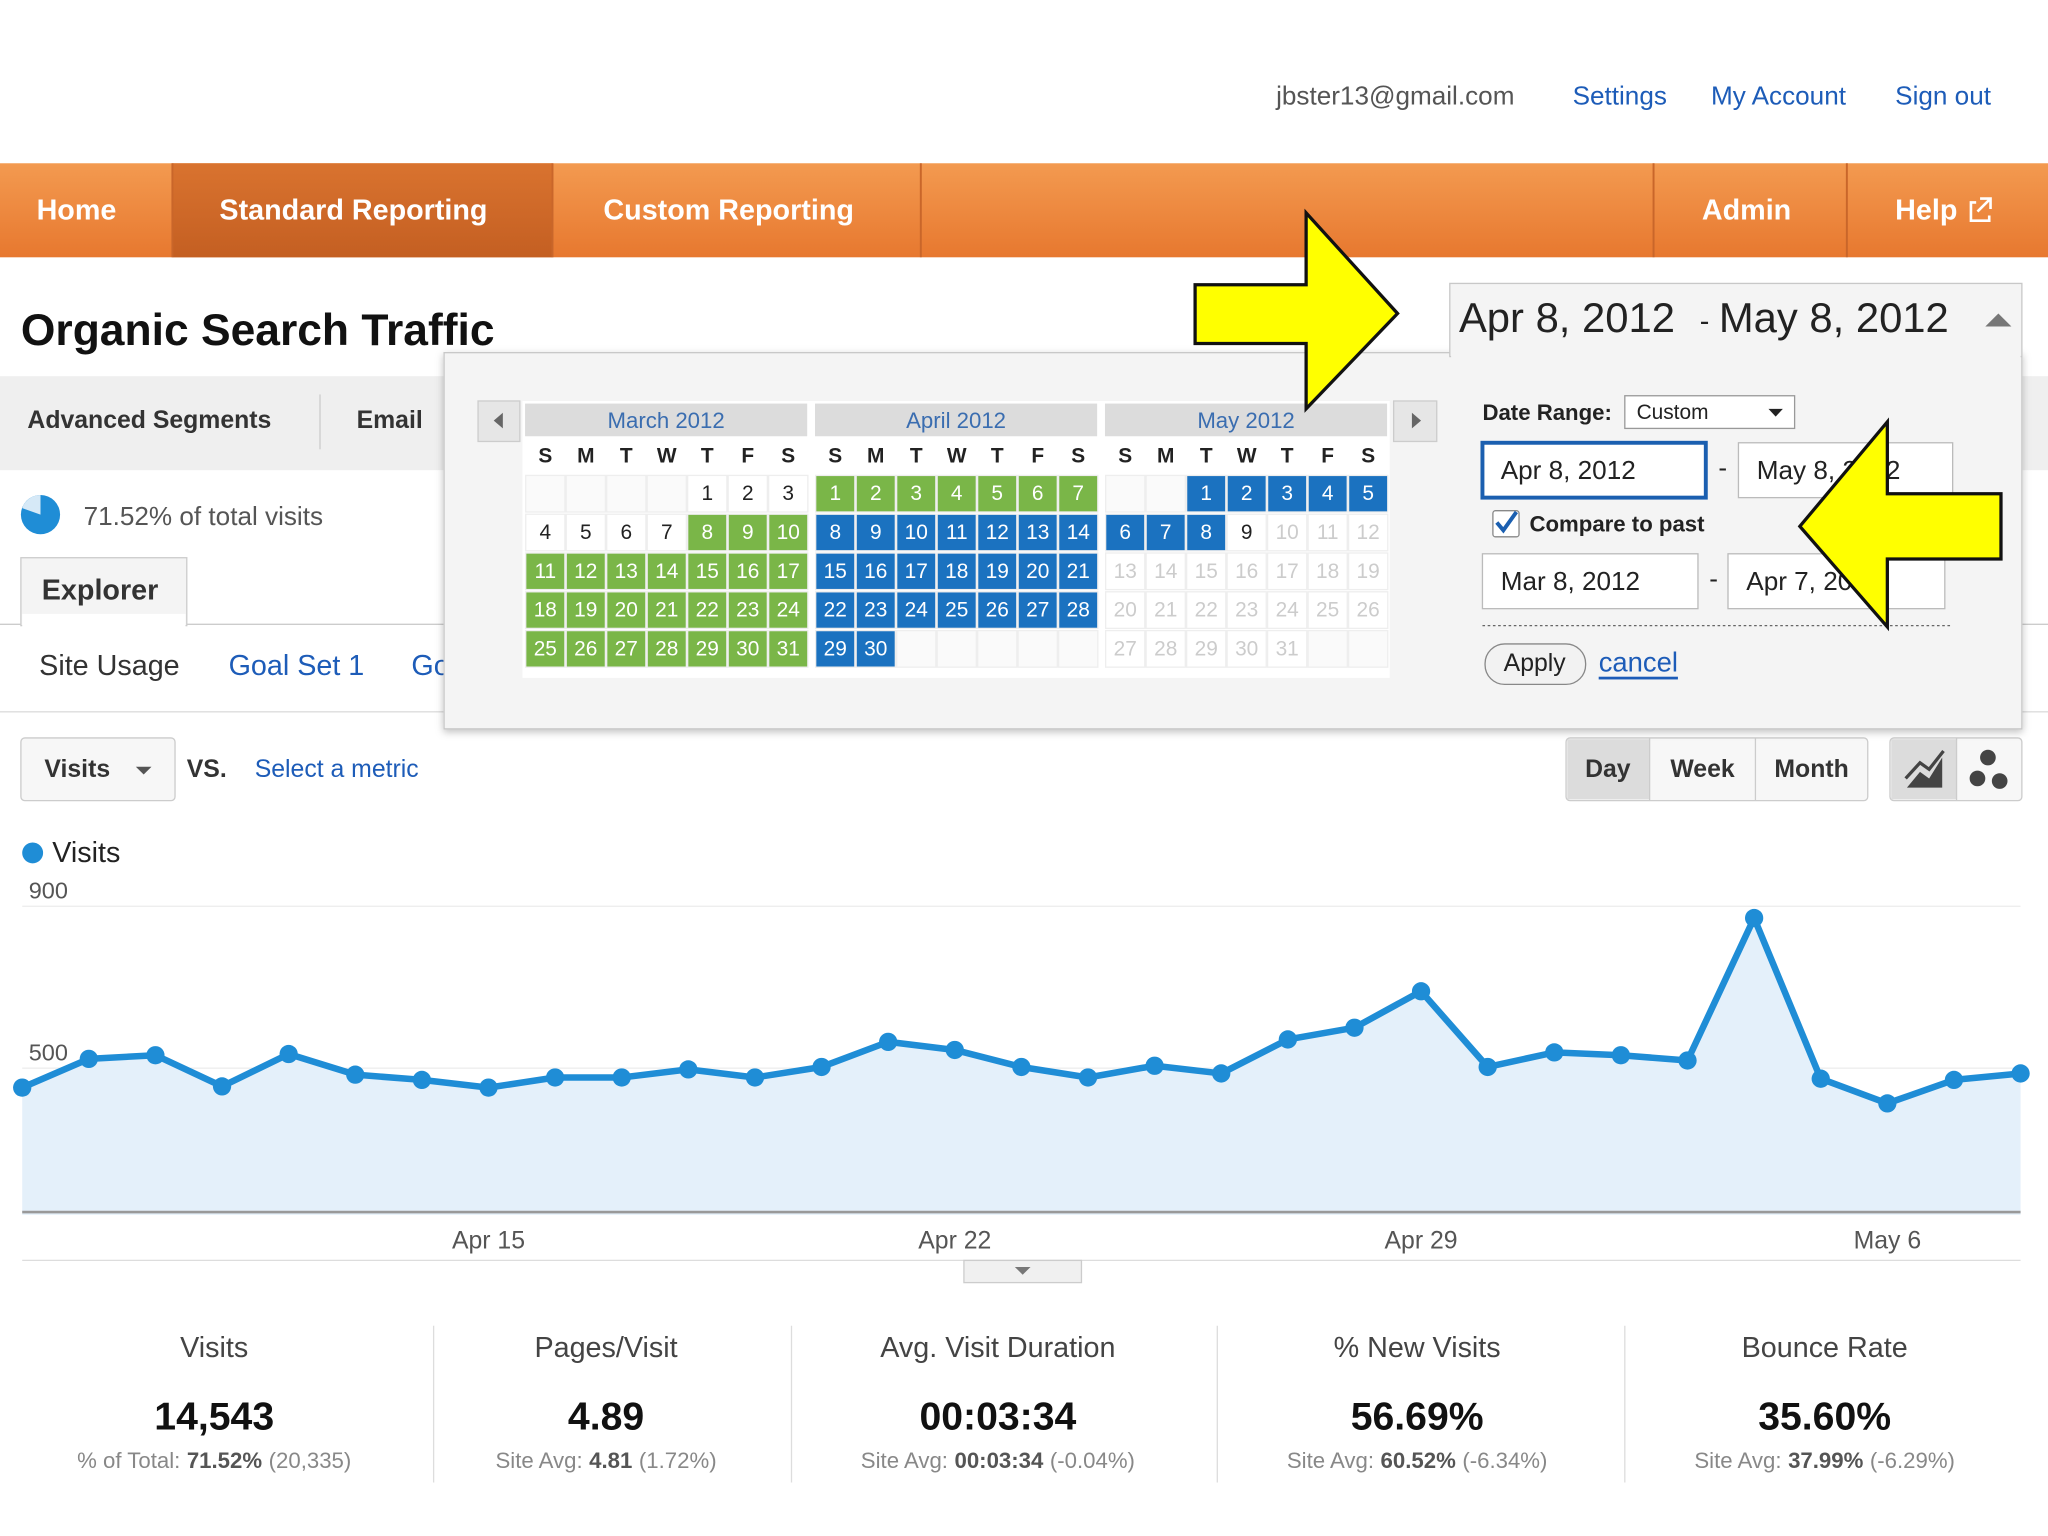 This screenshot has height=1536, width=2048. What do you see at coordinates (337, 769) in the screenshot?
I see `select-metric: Select a metric` at bounding box center [337, 769].